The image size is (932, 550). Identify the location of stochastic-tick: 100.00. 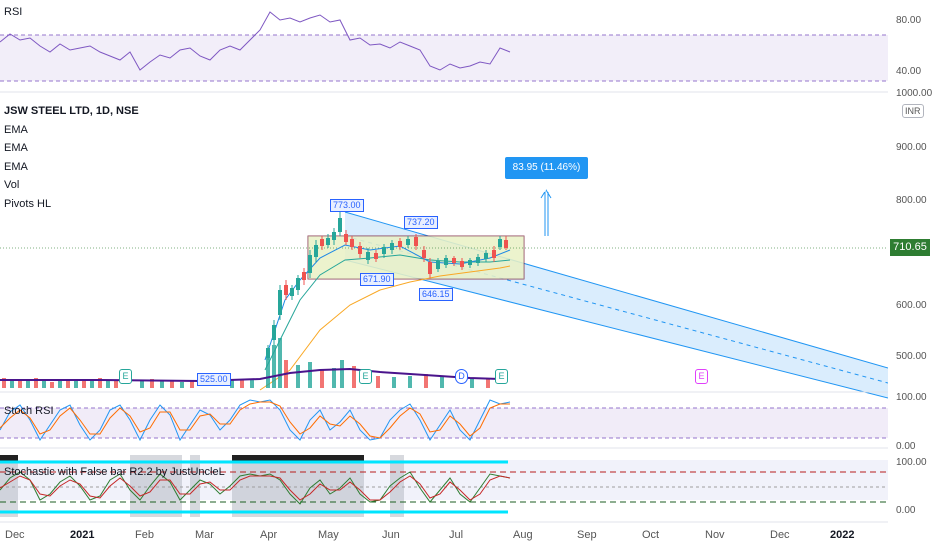
(911, 462).